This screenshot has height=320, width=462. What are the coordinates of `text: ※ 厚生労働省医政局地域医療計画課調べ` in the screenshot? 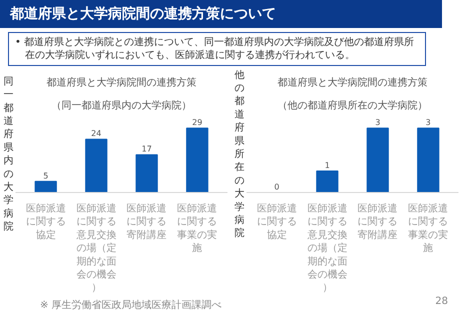 It's located at (131, 305).